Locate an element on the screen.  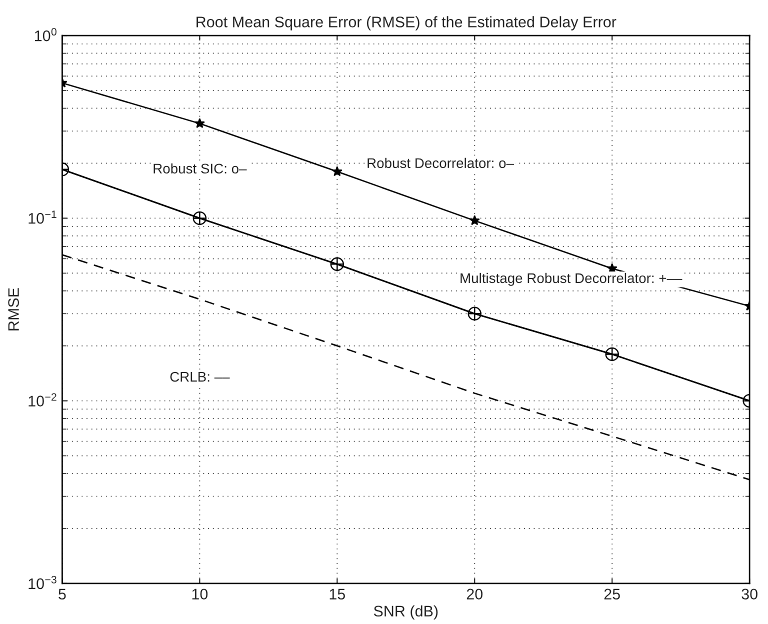
y-tick-label: 10$^{−2}$ is located at coordinates (42, 399).